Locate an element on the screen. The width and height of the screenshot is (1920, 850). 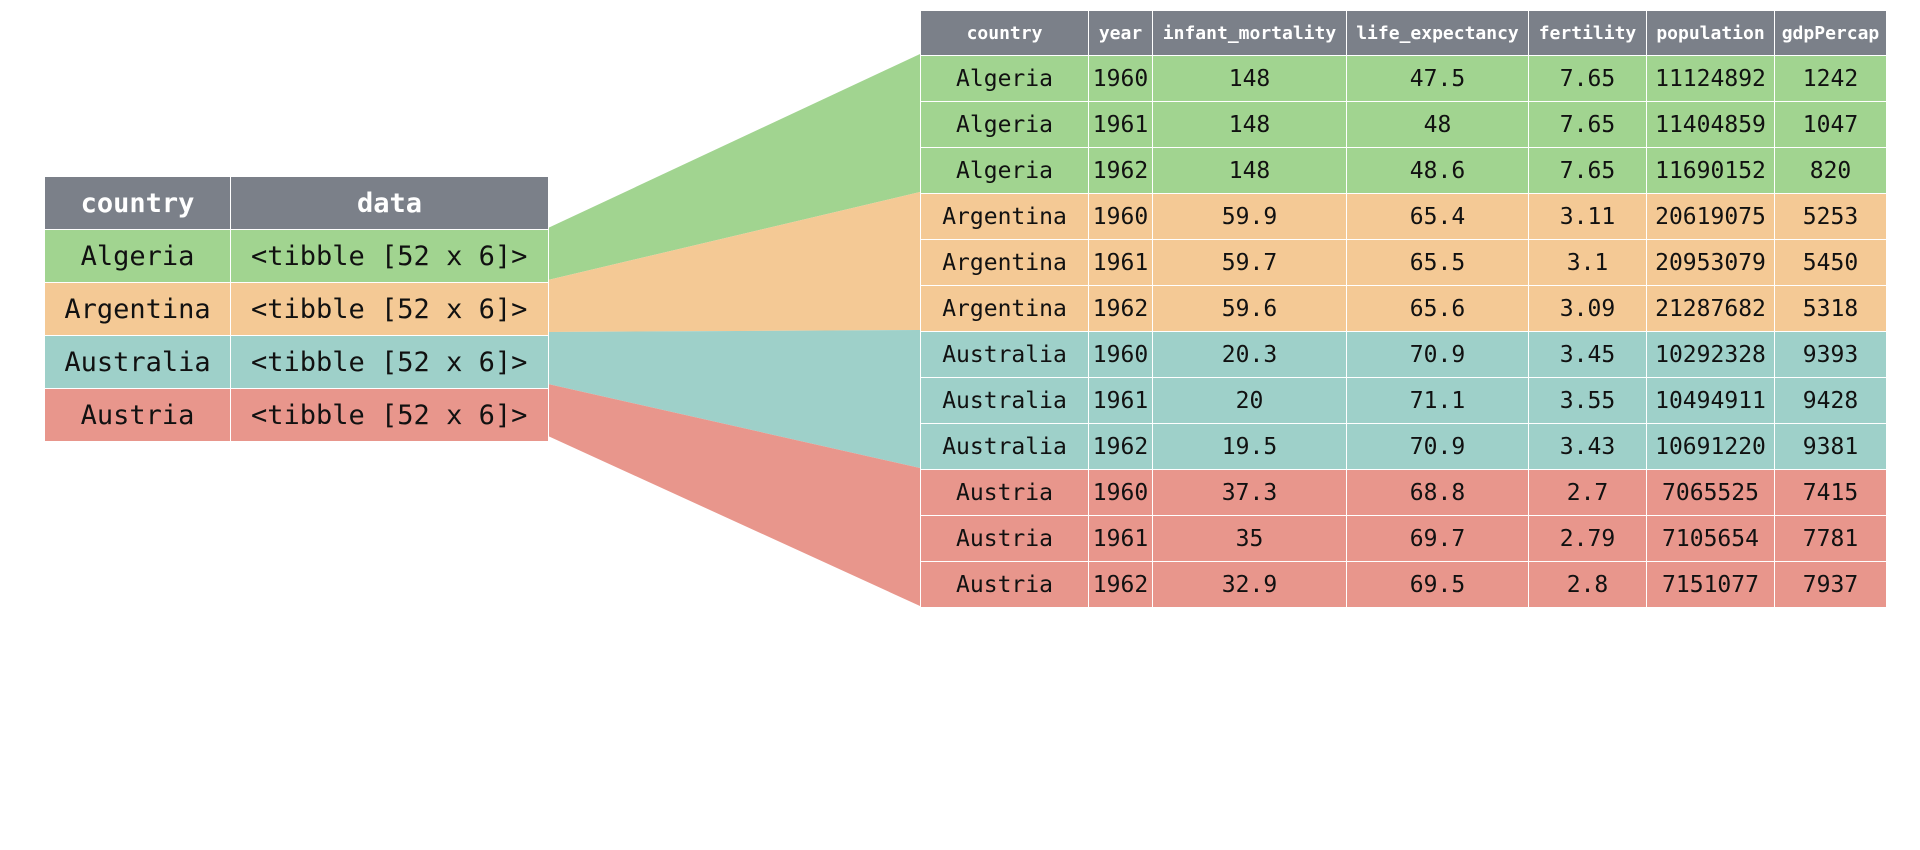
long-cell-infant-mortality: 37.3 is located at coordinates (1249, 492).